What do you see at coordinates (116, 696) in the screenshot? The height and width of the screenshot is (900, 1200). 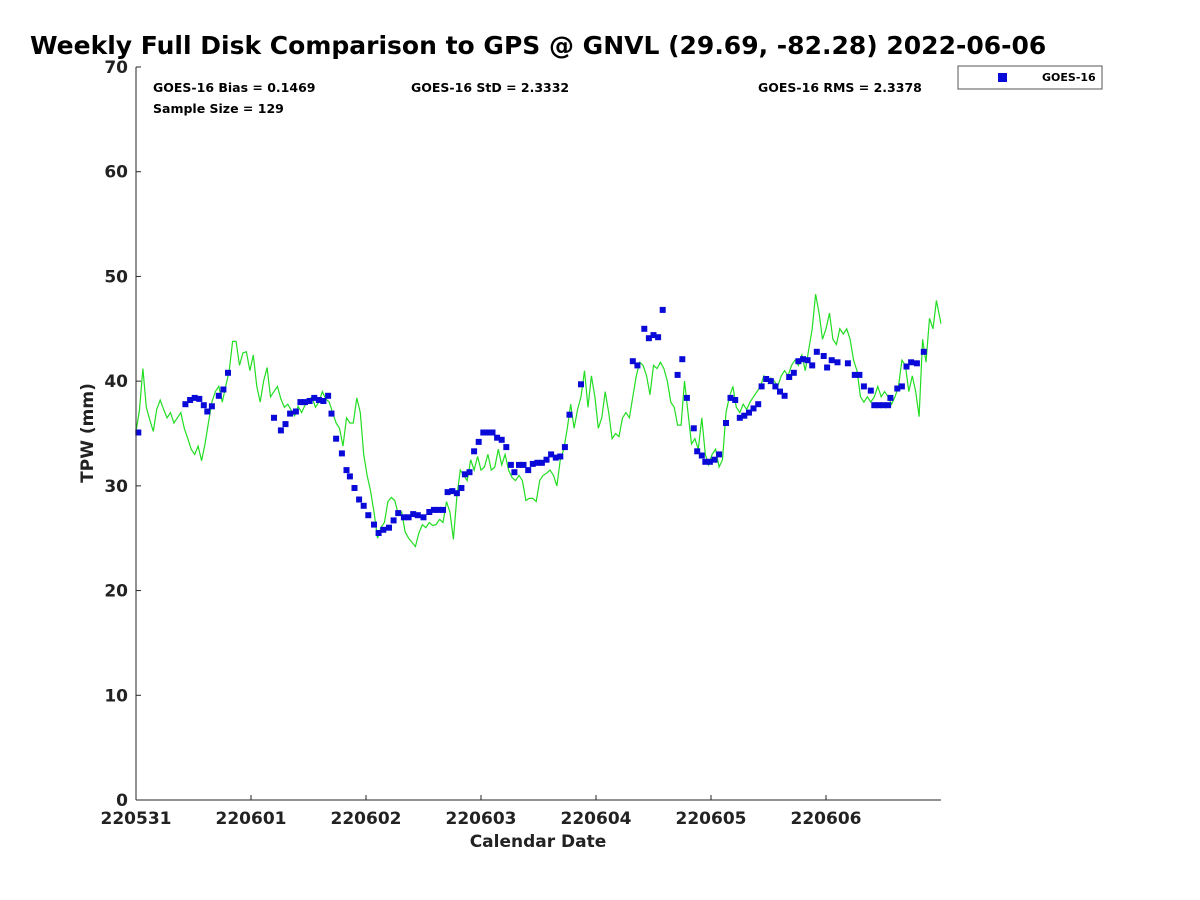 I see `y-tick-label: 10` at bounding box center [116, 696].